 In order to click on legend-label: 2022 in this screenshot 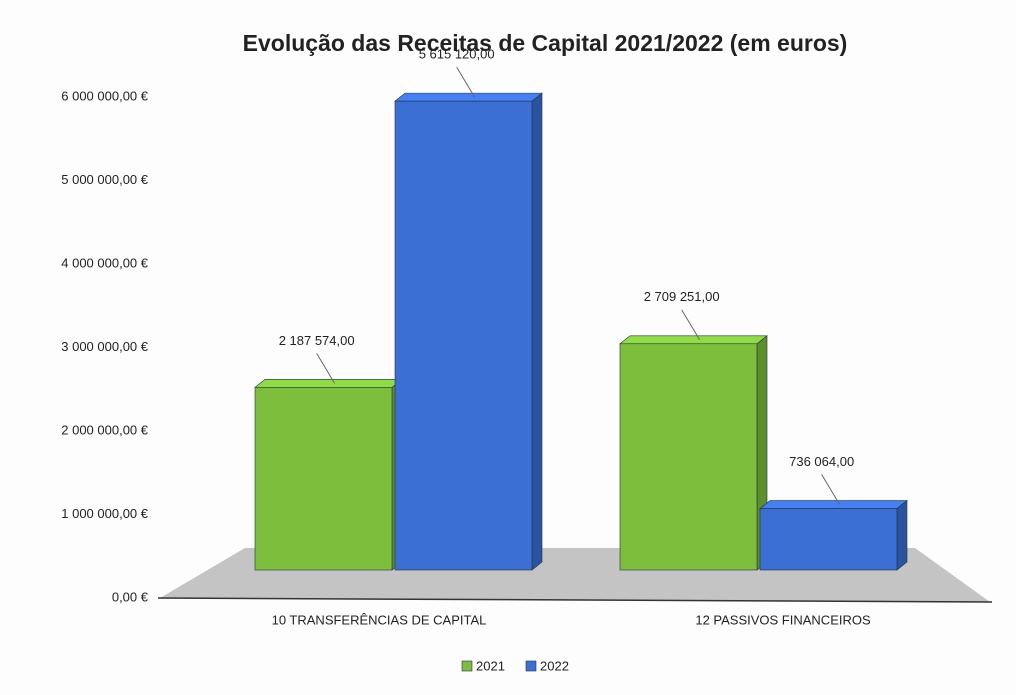, I will do `click(554, 665)`.